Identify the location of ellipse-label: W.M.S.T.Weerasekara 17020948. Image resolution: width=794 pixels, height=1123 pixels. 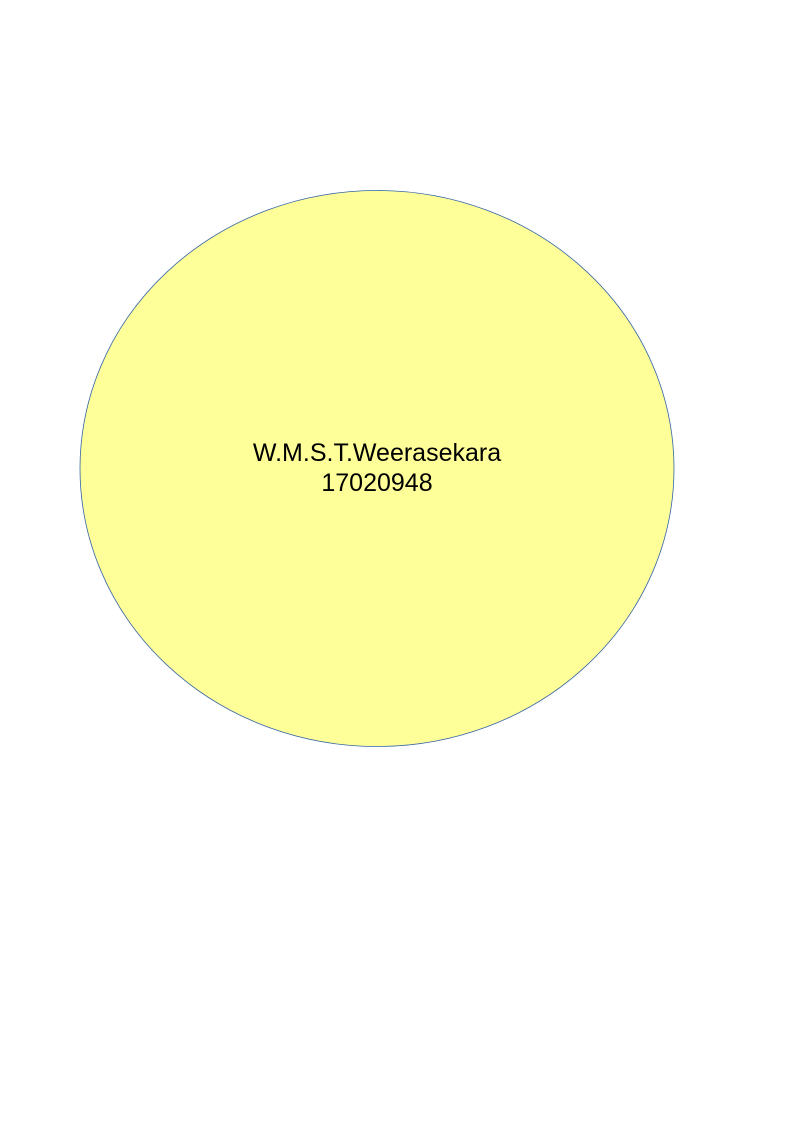
(377, 468).